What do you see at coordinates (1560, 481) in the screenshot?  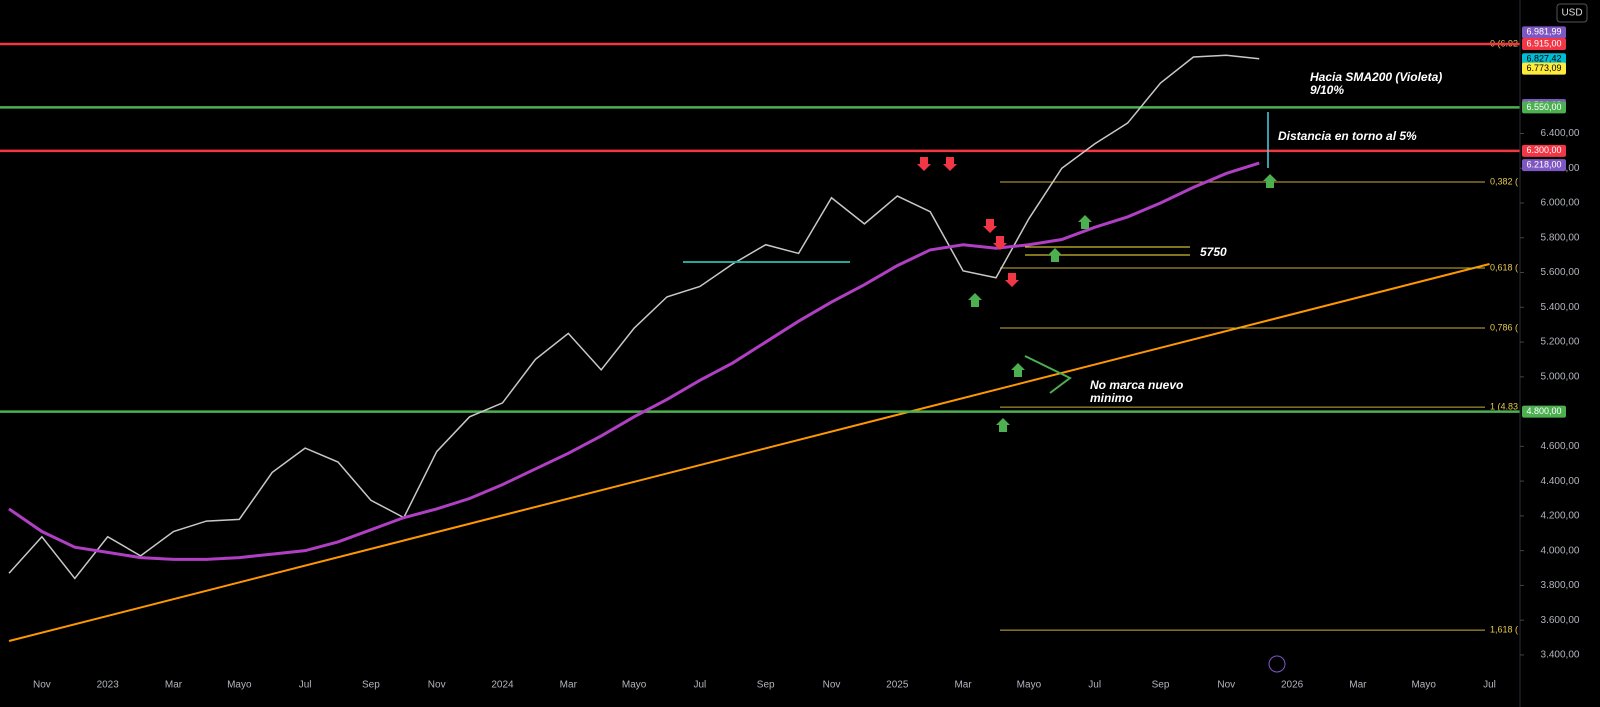 I see `y-tick-label: 4.400,00` at bounding box center [1560, 481].